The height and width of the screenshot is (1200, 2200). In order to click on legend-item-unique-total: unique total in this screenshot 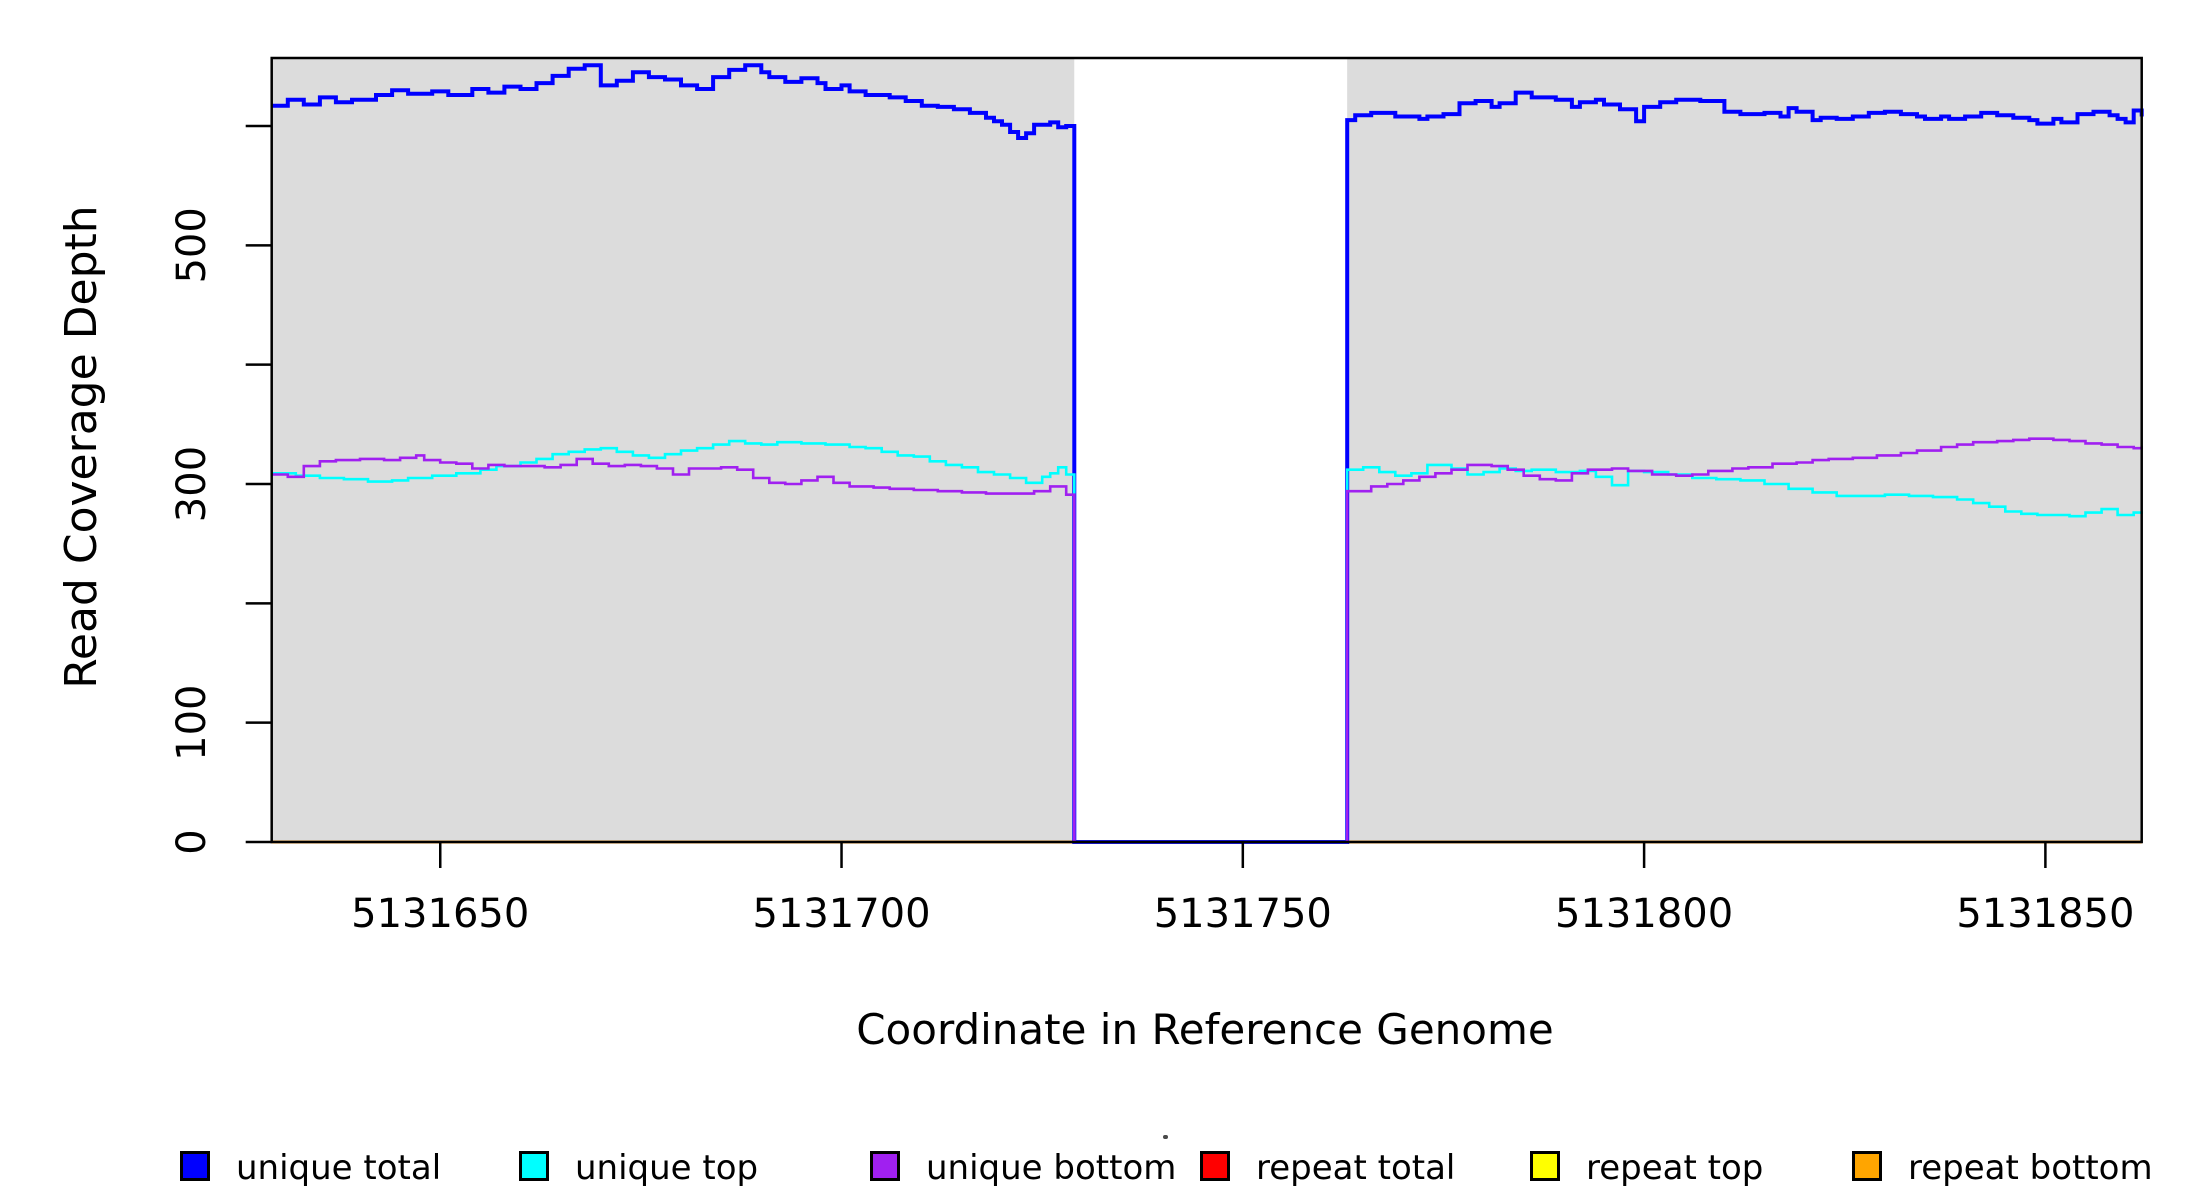, I will do `click(310, 1168)`.